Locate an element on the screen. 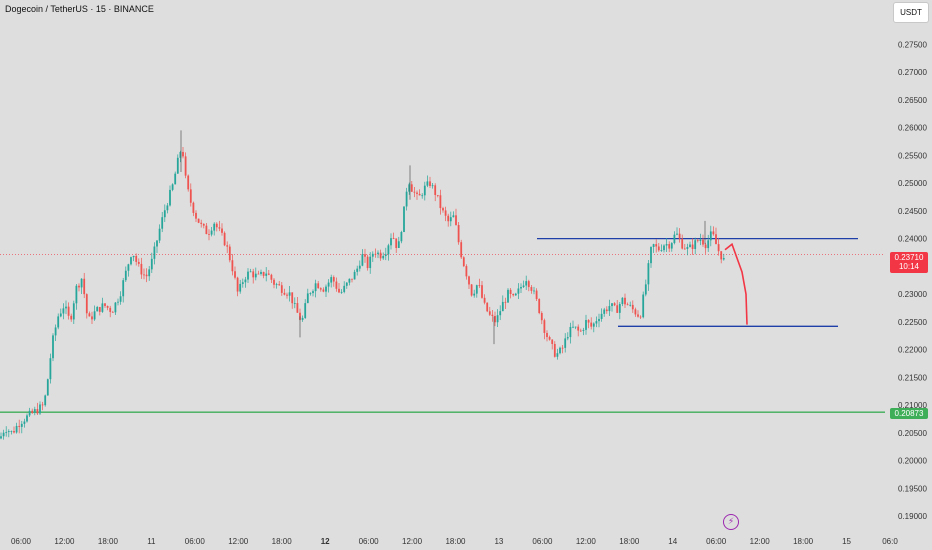 The height and width of the screenshot is (550, 932). price-tick-label: 0.26500 is located at coordinates (912, 100).